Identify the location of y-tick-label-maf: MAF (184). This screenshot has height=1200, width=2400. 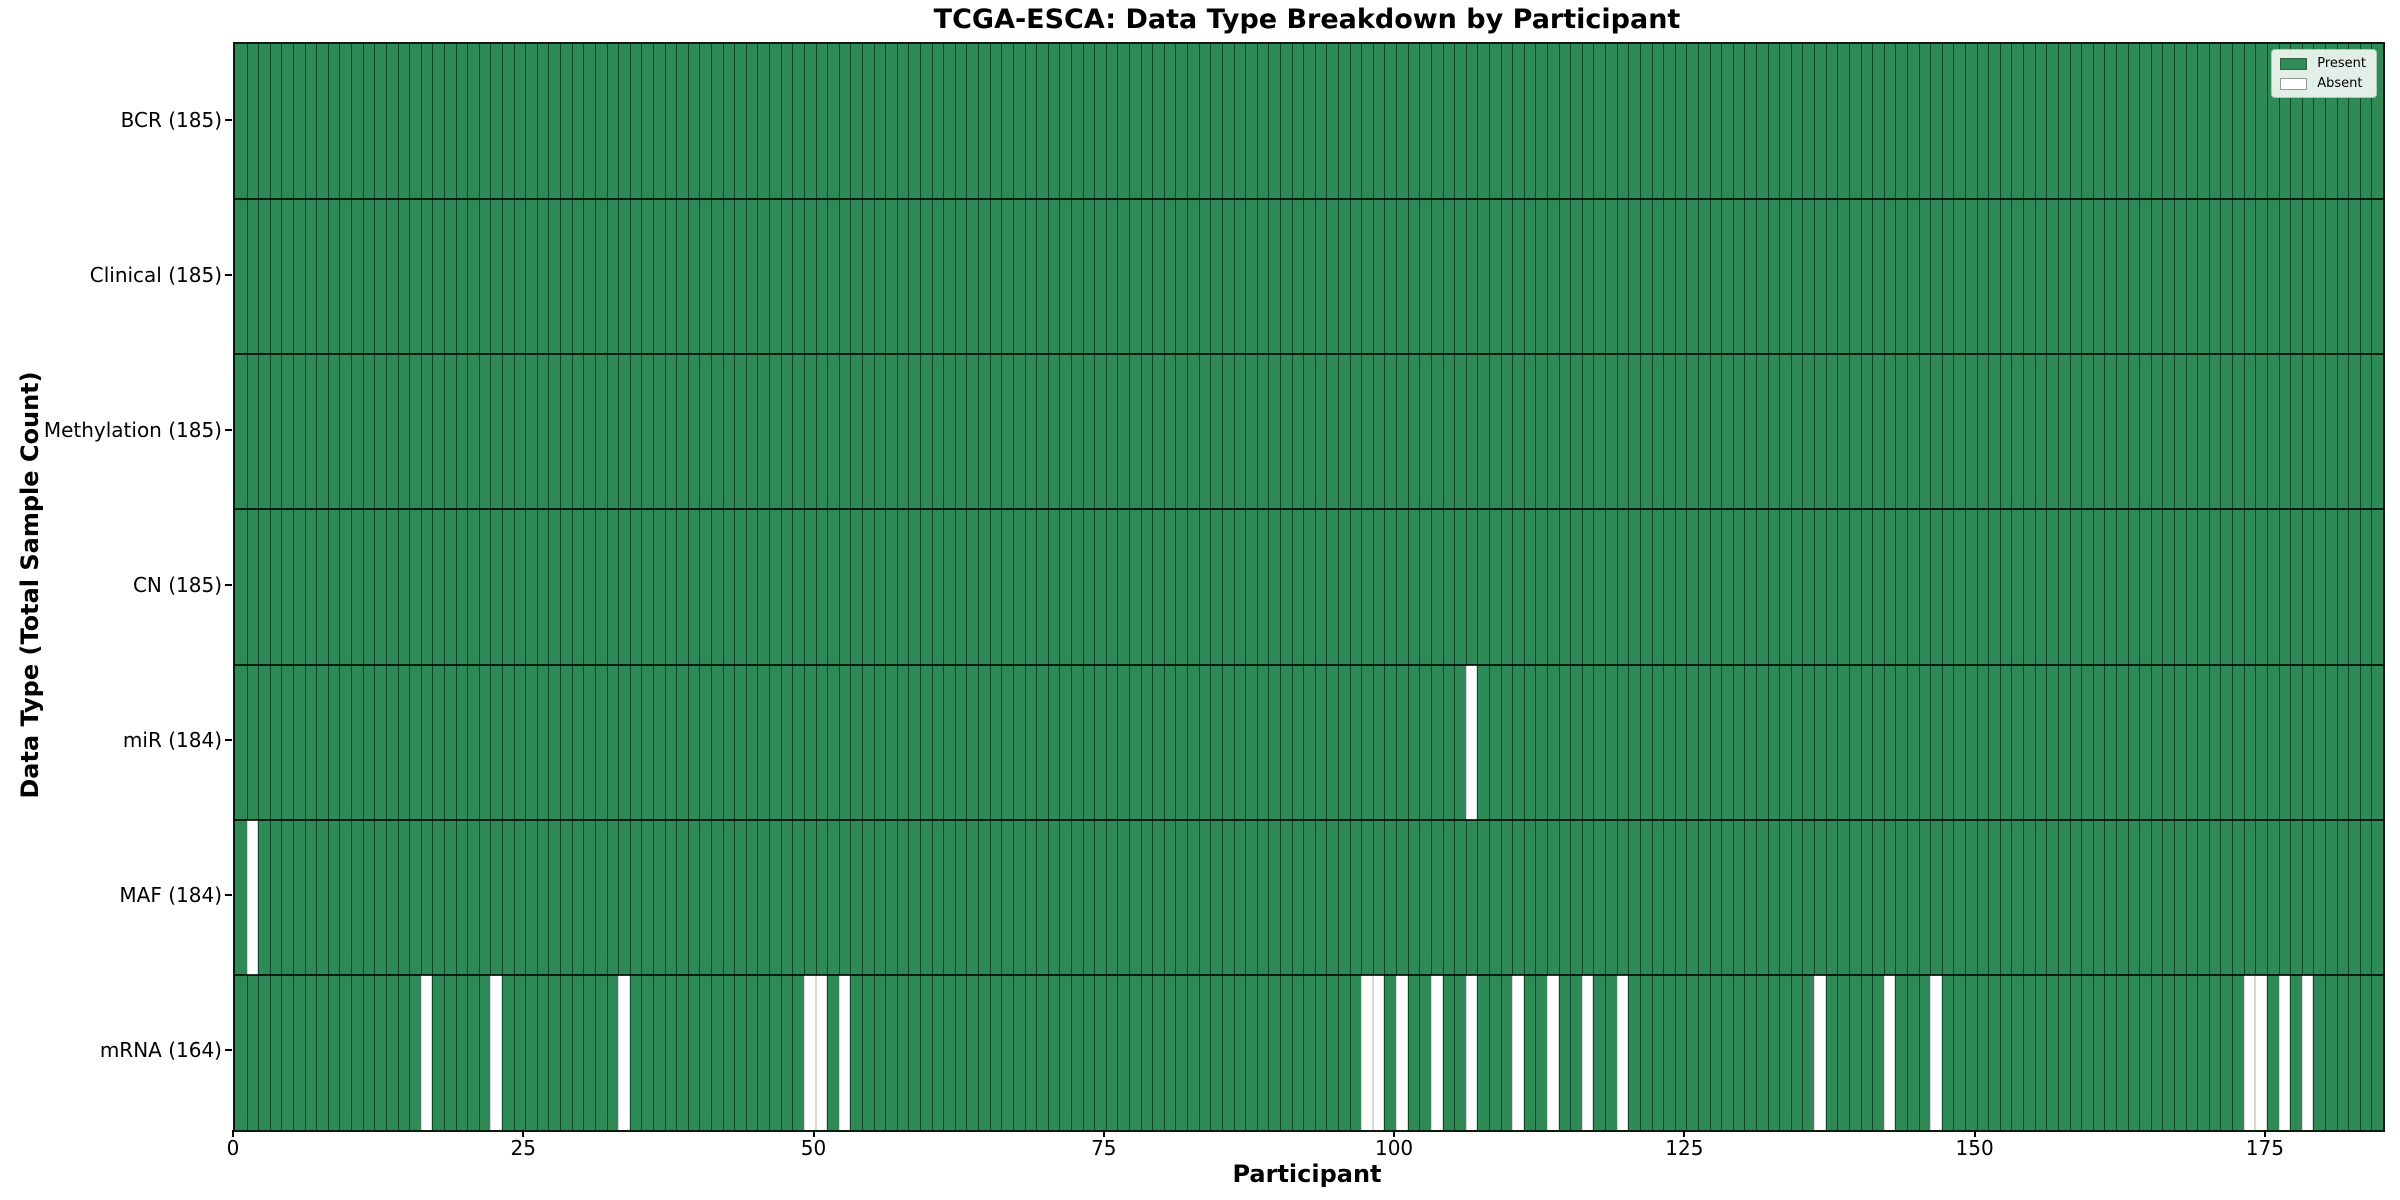
(170, 895).